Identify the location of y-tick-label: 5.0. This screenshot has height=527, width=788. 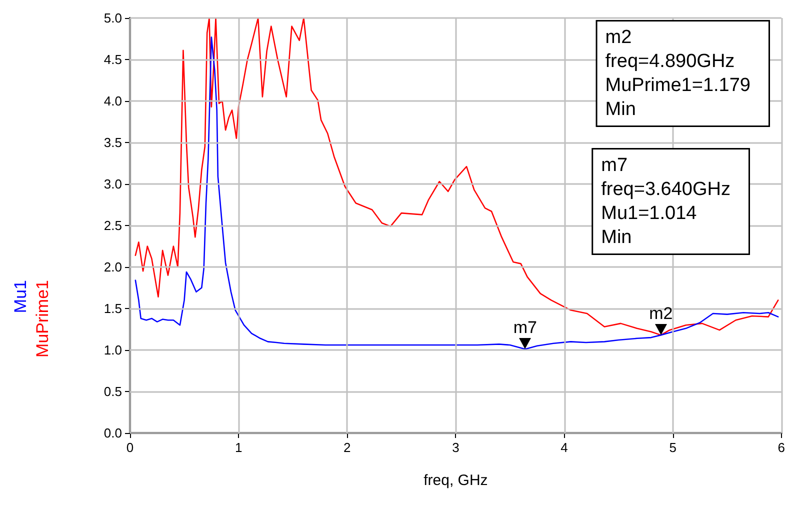
(113, 18).